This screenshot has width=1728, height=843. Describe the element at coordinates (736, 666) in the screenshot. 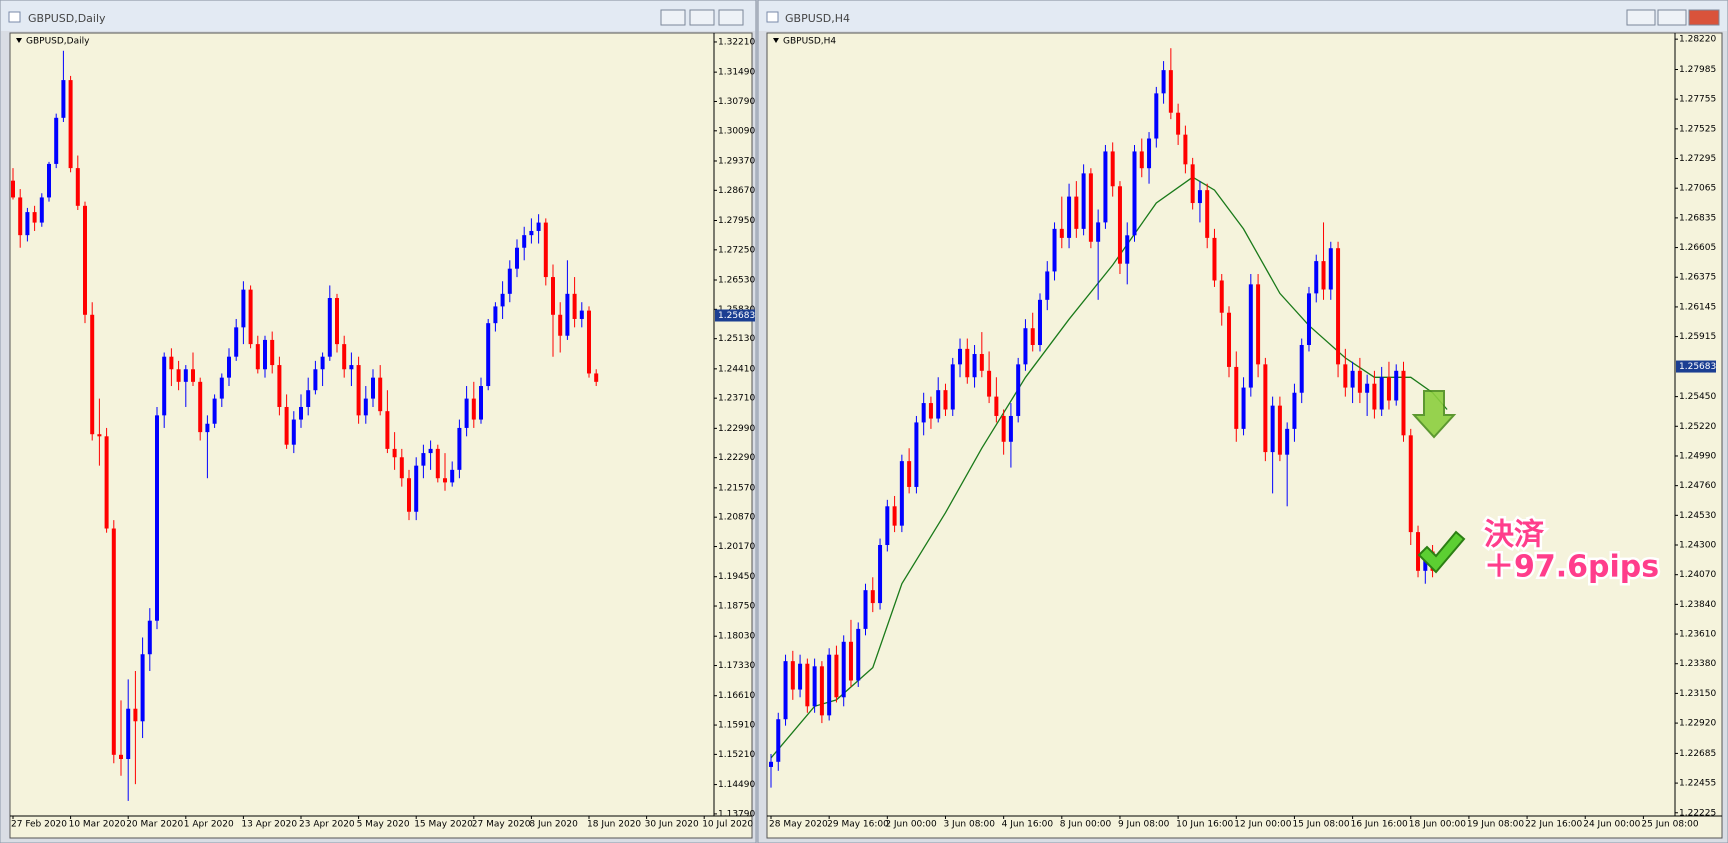

I see `y-tick-label: 1.17330` at that location.